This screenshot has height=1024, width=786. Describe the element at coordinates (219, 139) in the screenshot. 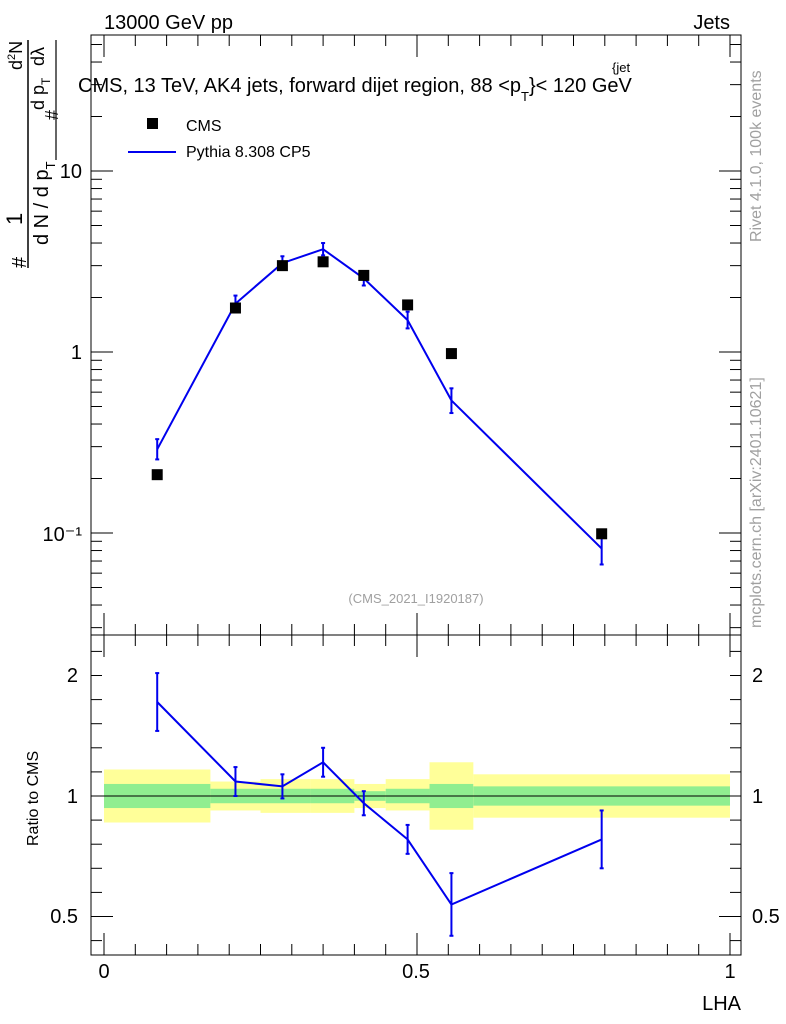

I see `legend: CMS Pythia 8.308 CP5` at that location.